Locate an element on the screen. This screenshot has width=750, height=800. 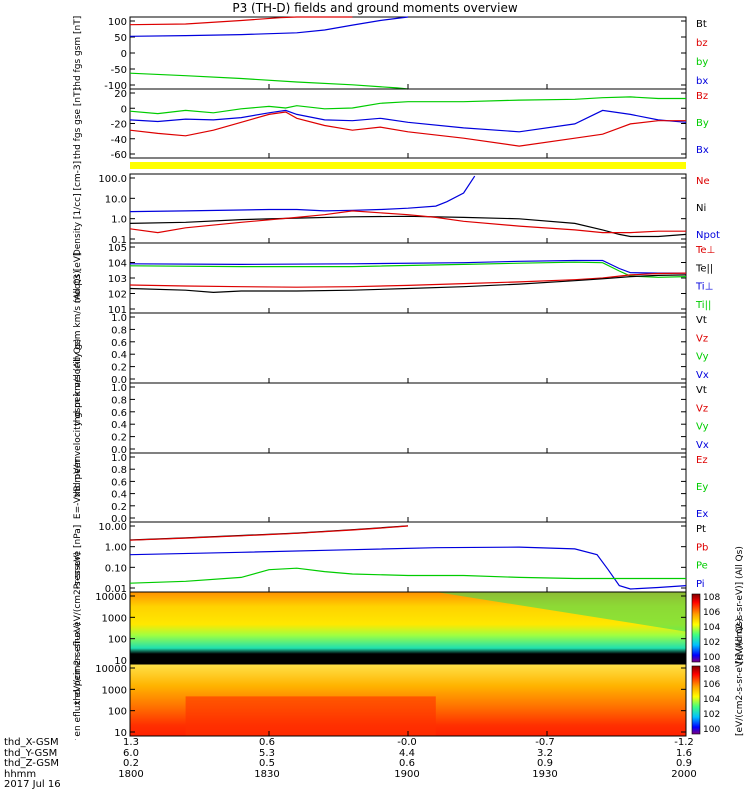
footer-value: 0.5 is located at coordinates (267, 763).